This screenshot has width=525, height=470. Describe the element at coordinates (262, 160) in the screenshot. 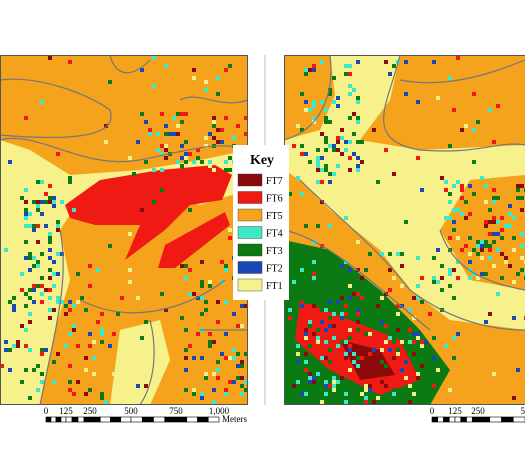

I see `legend-title: Key` at that location.